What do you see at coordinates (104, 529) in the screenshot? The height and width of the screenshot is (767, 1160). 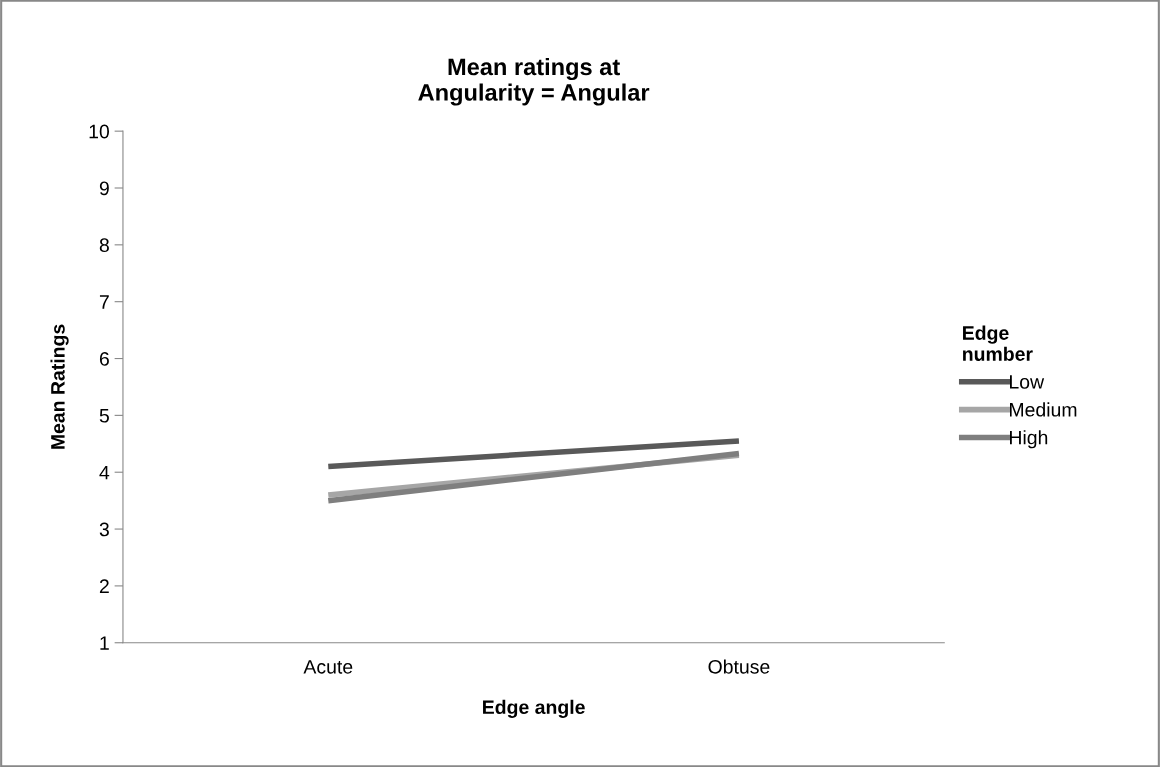 I see `y-tick-label: 3` at bounding box center [104, 529].